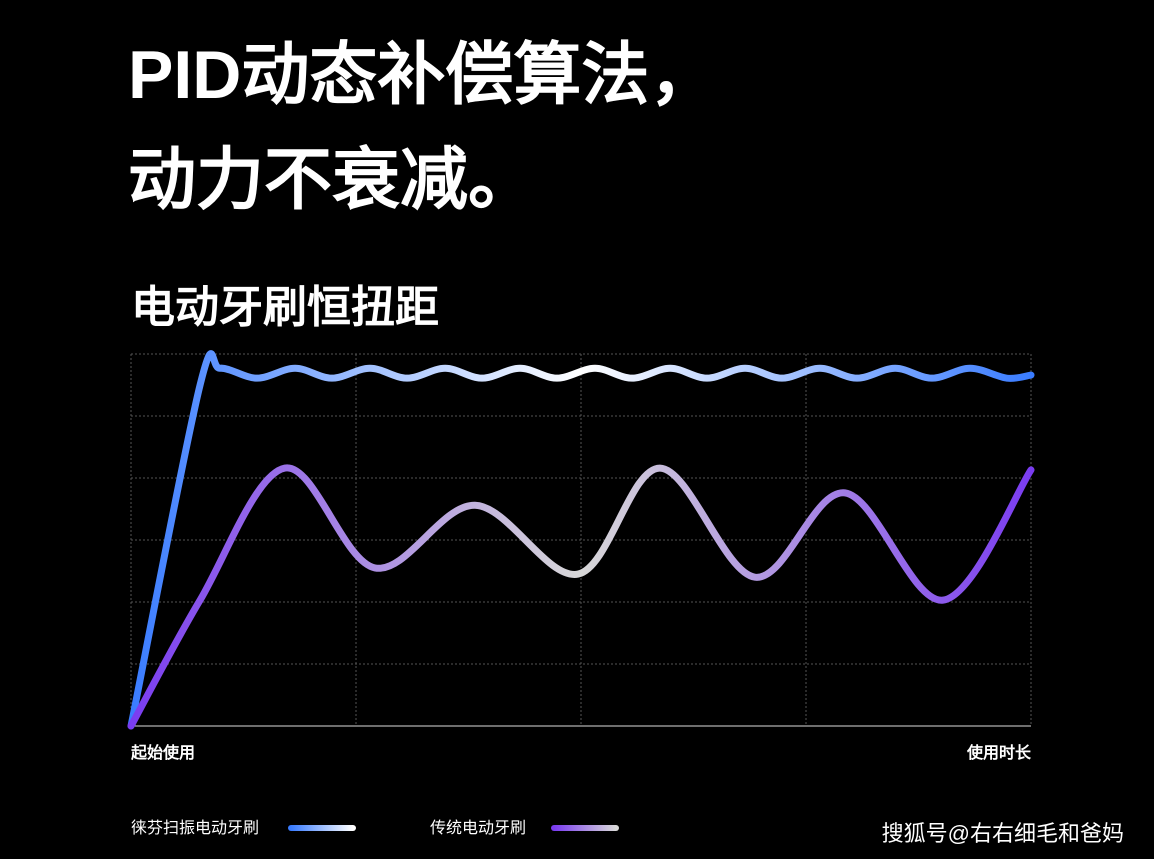 Image resolution: width=1154 pixels, height=859 pixels. What do you see at coordinates (332, 180) in the screenshot?
I see `title-line: 动力不衰减。` at bounding box center [332, 180].